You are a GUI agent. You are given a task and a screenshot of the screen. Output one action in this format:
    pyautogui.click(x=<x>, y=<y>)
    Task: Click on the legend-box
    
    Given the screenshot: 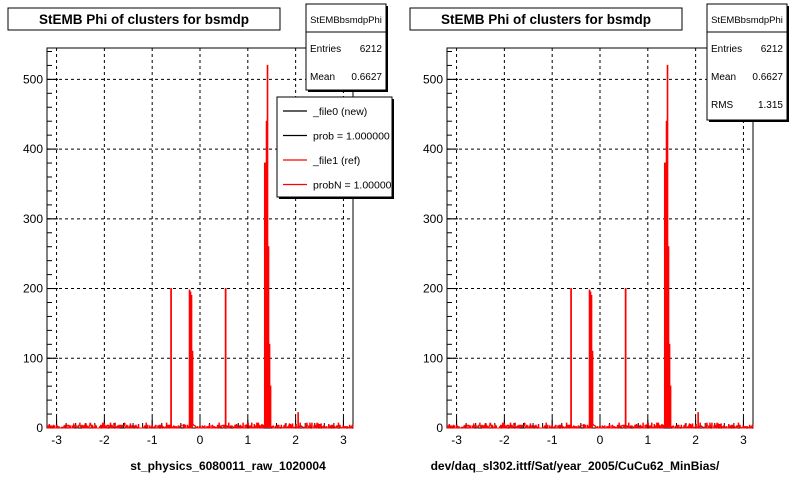 What is the action you would take?
    pyautogui.click(x=334, y=147)
    